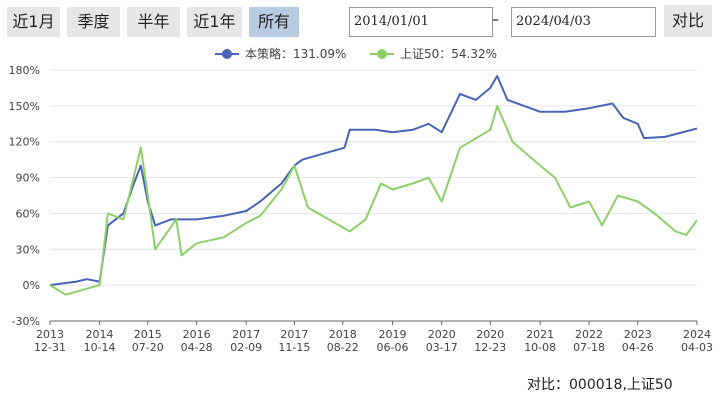  I want to click on range-button: 季度, so click(93, 22).